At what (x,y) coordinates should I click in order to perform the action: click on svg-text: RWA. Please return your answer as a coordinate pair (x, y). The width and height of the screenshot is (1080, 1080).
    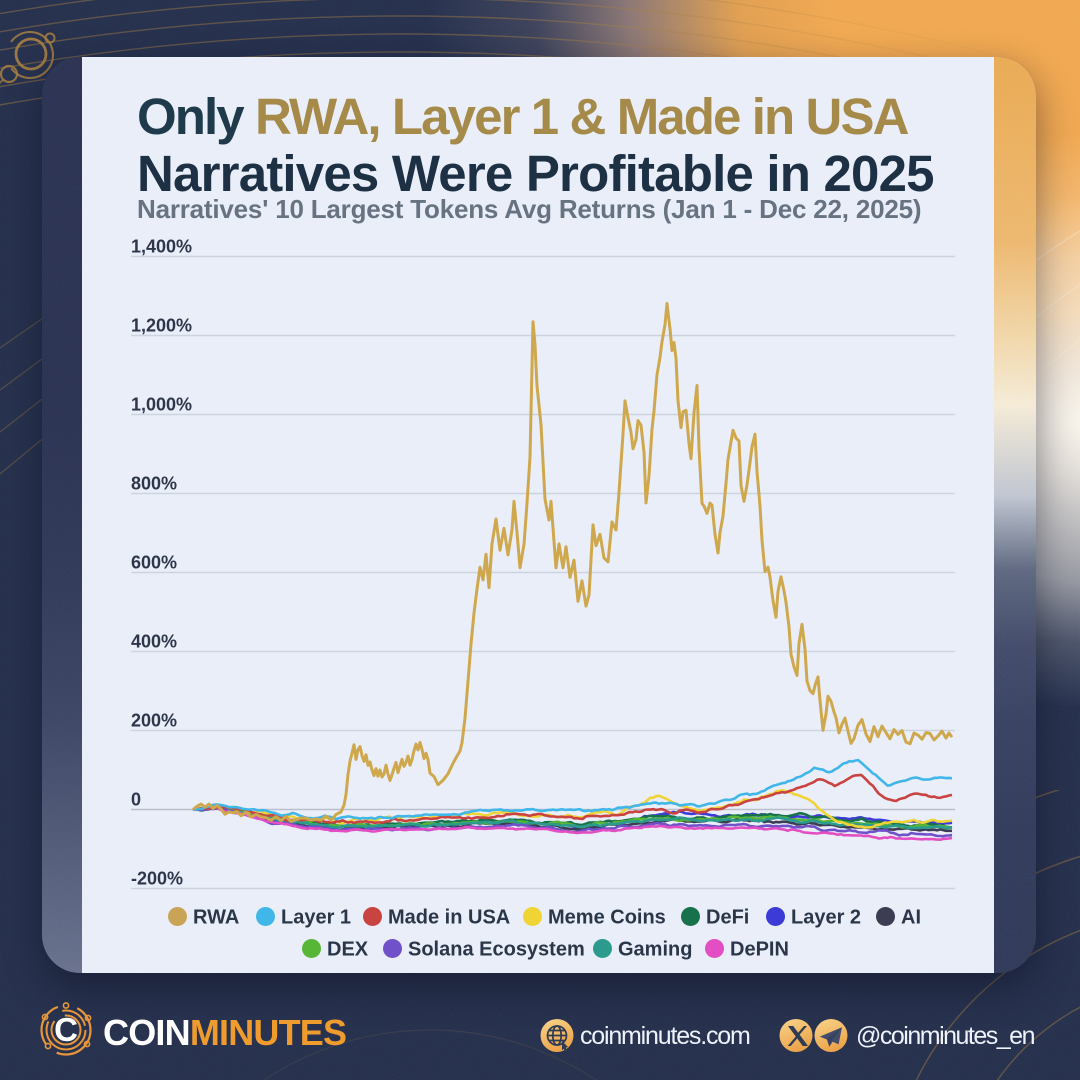
    Looking at the image, I should click on (216, 918).